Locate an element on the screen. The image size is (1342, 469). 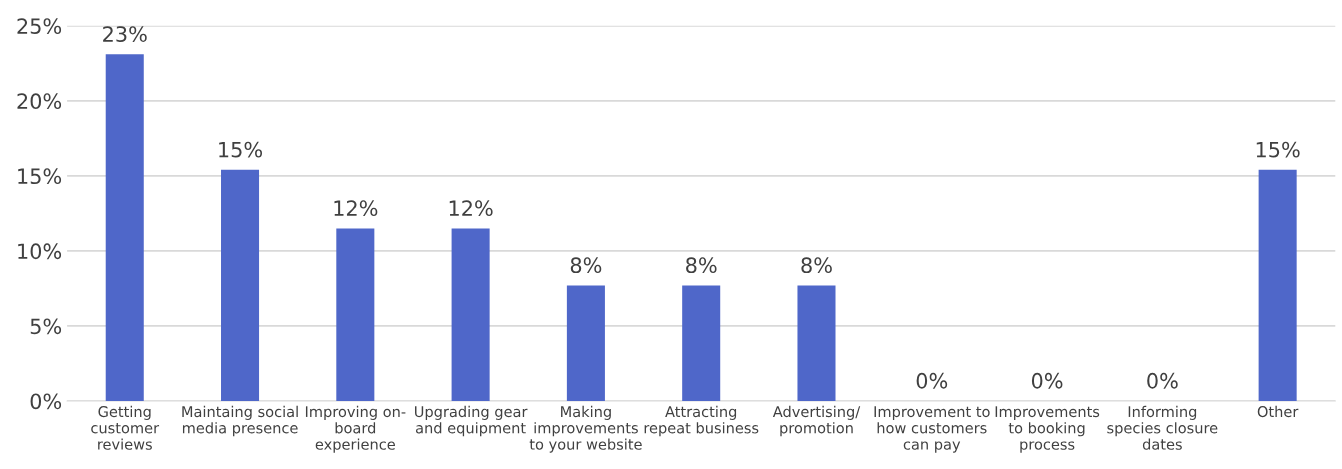
x-tick-label: Advertising/ promotion is located at coordinates (816, 421).